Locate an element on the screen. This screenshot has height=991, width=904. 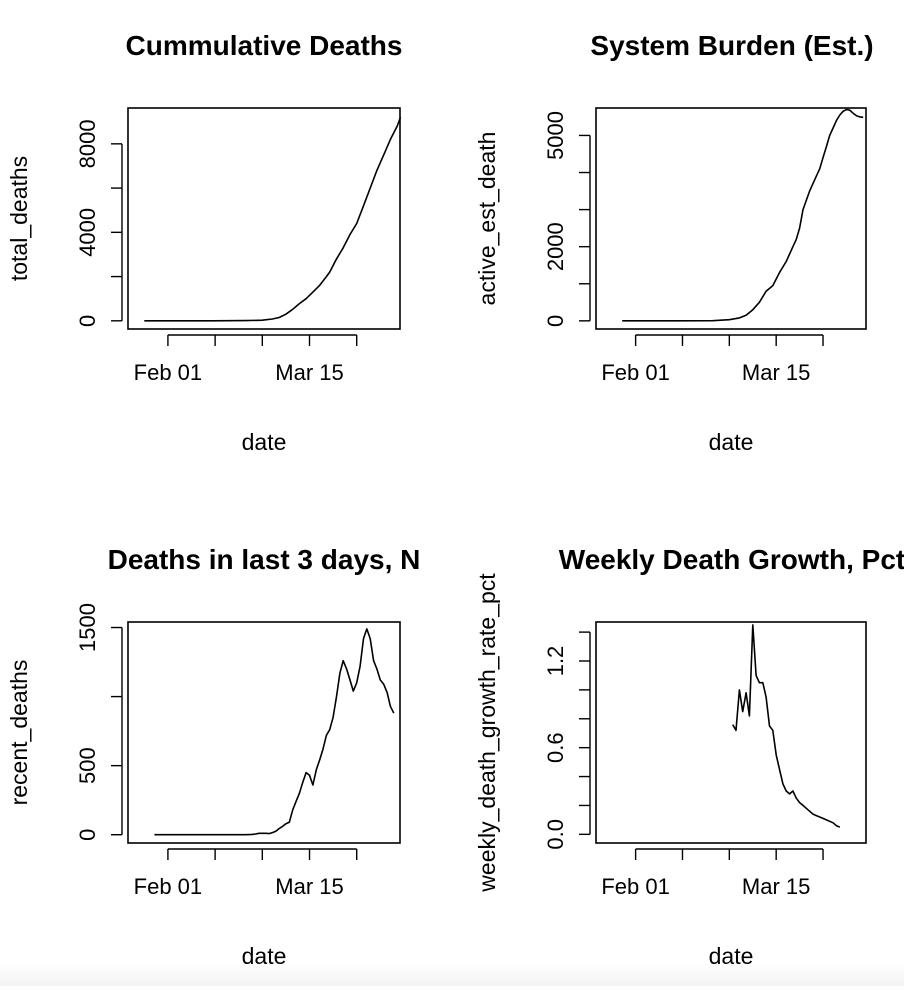
y-tick-label: 2000 is located at coordinates (555, 246).